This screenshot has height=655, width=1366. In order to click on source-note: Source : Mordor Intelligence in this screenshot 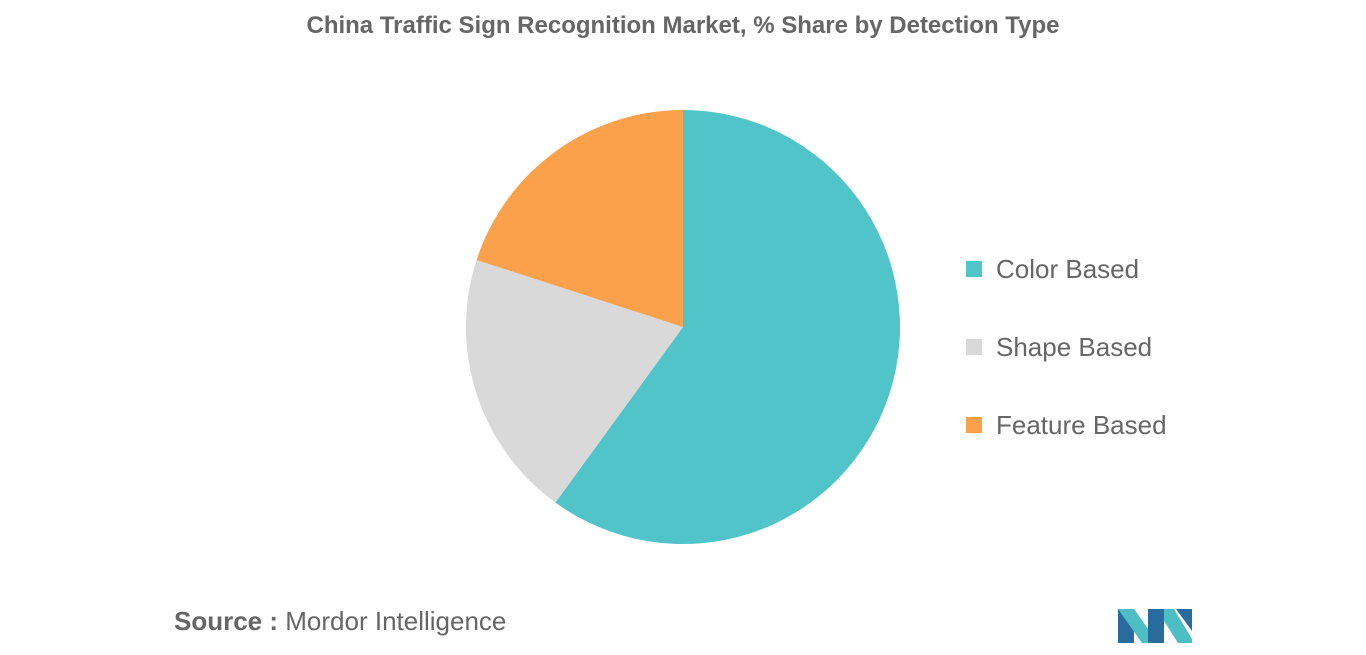, I will do `click(340, 621)`.